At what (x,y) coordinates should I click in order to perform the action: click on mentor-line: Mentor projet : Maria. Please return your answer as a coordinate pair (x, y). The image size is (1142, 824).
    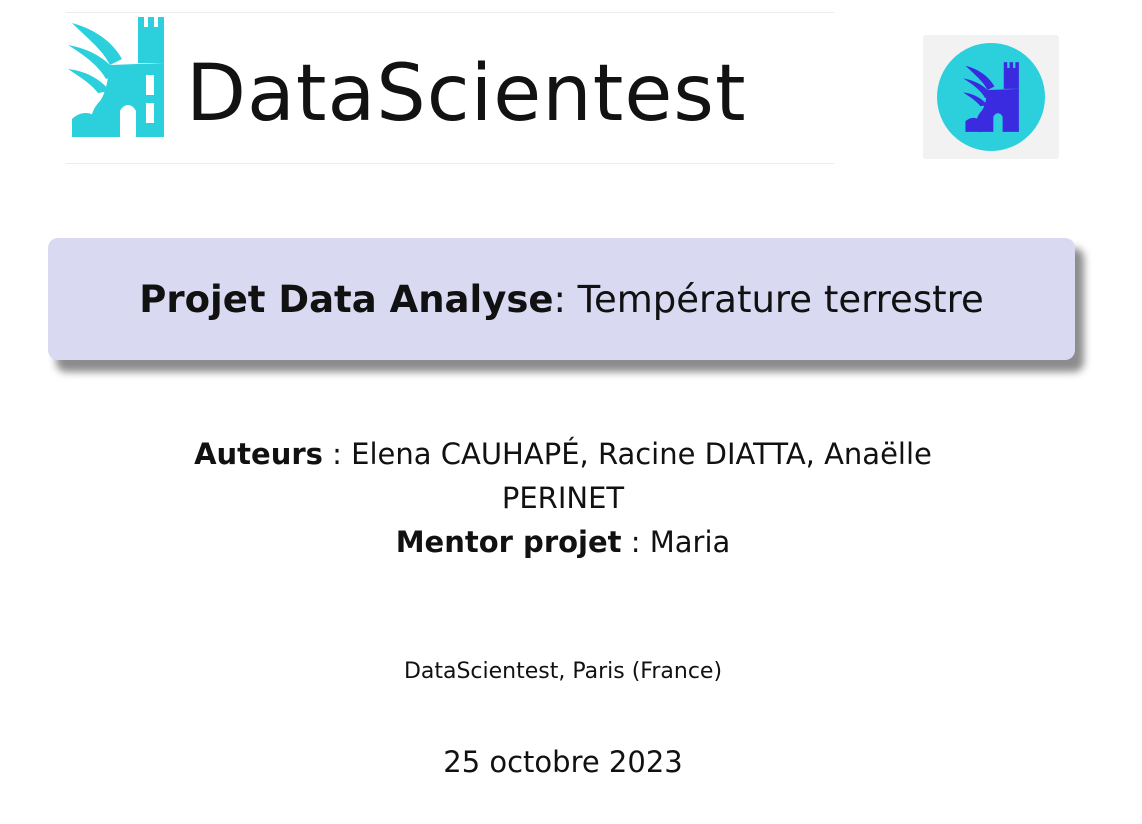
    Looking at the image, I should click on (563, 542).